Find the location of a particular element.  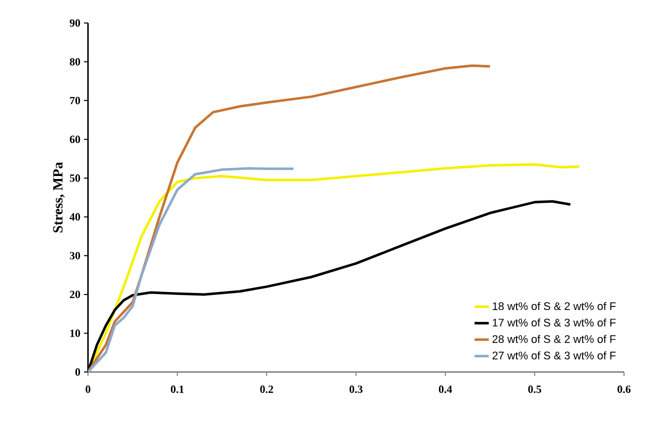

line-series is located at coordinates (191, 269).